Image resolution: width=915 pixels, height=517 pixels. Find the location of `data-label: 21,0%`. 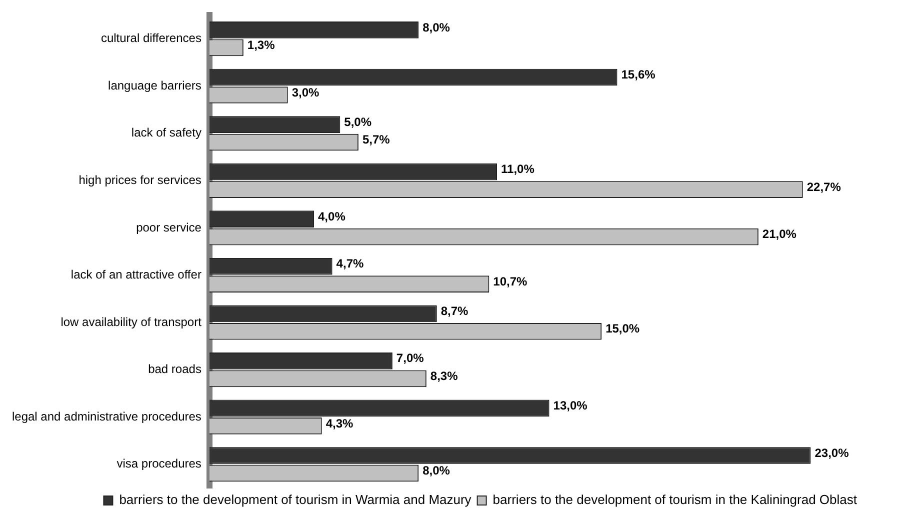

data-label: 21,0% is located at coordinates (779, 234).